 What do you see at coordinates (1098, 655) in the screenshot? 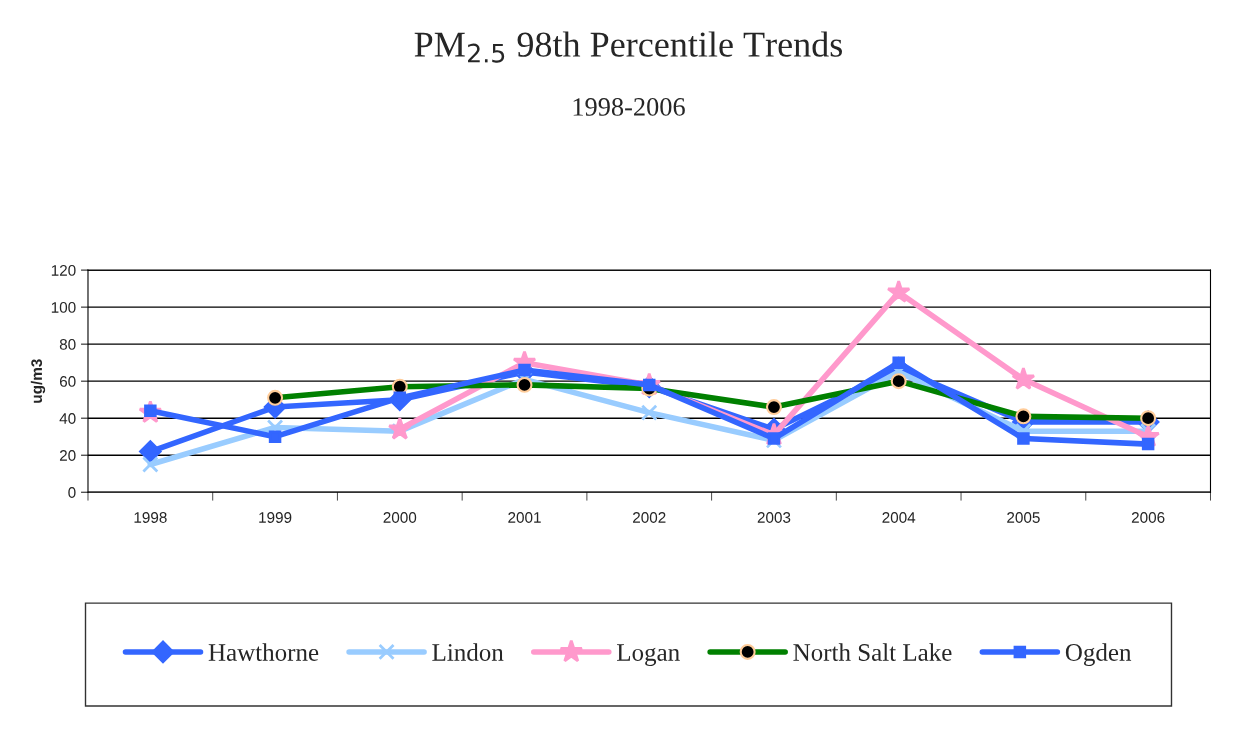
I see `legend-label: Ogden` at bounding box center [1098, 655].